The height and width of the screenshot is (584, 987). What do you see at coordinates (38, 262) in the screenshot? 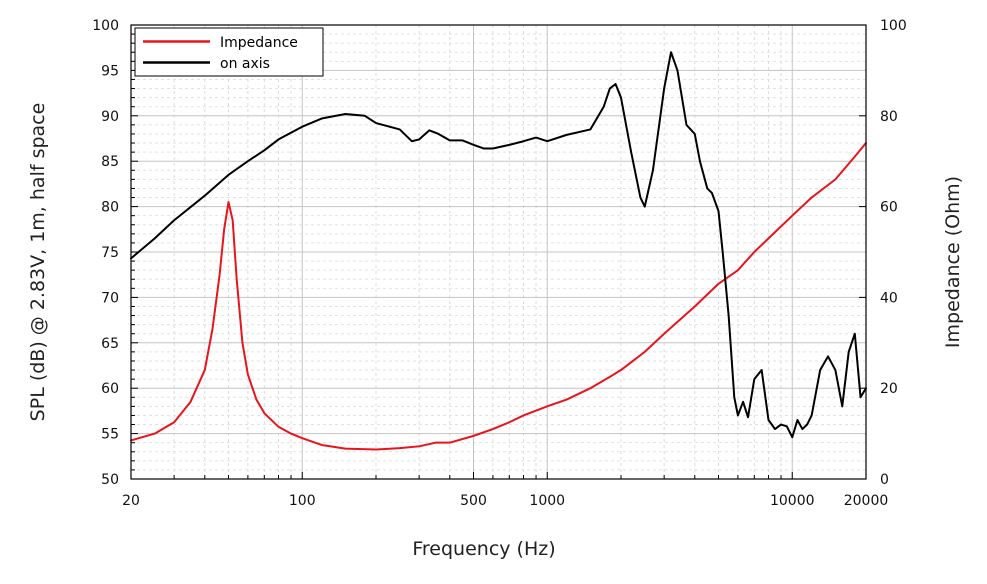
I see `y-axis-left-label: SPL (dB) @ 2.83V, 1m, half space` at bounding box center [38, 262].